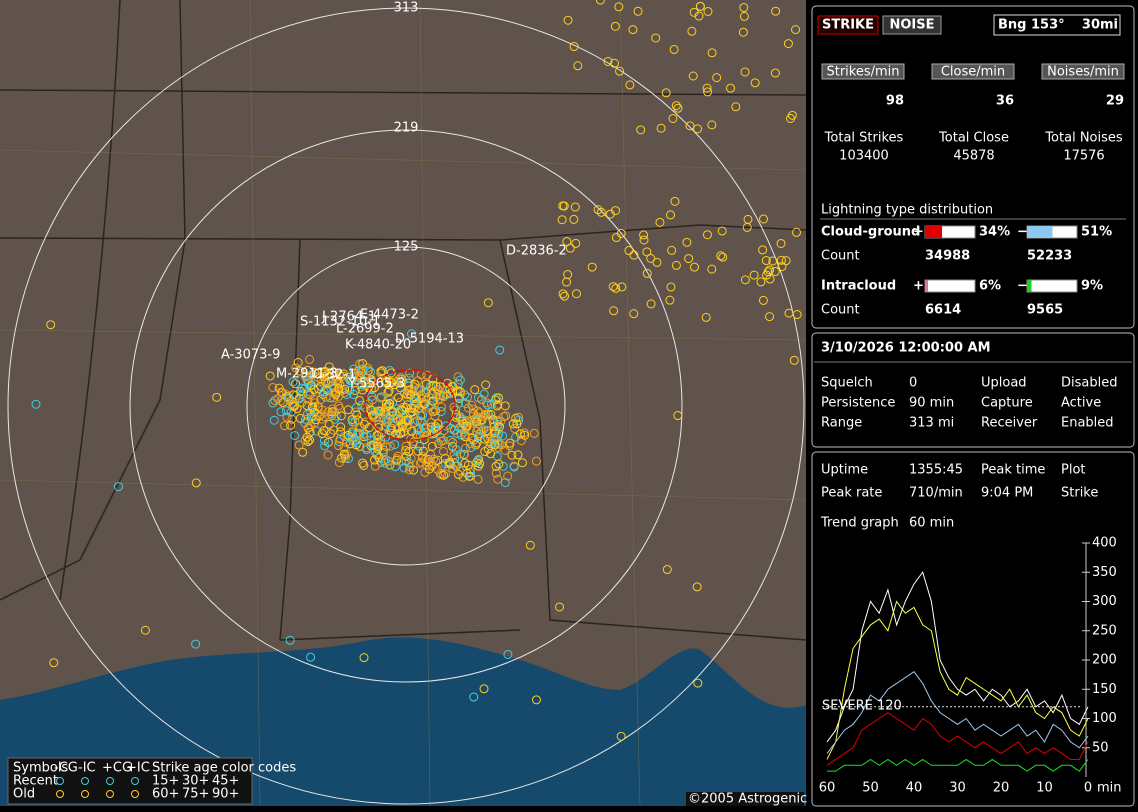  Describe the element at coordinates (24, 794) in the screenshot. I see `legend-row-label: Old` at that location.